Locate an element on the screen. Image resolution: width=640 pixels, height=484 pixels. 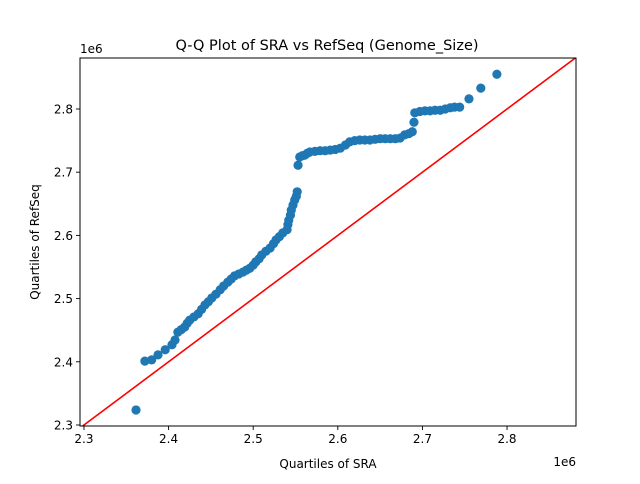
x-tick-label: 2.8 is located at coordinates (506, 439).